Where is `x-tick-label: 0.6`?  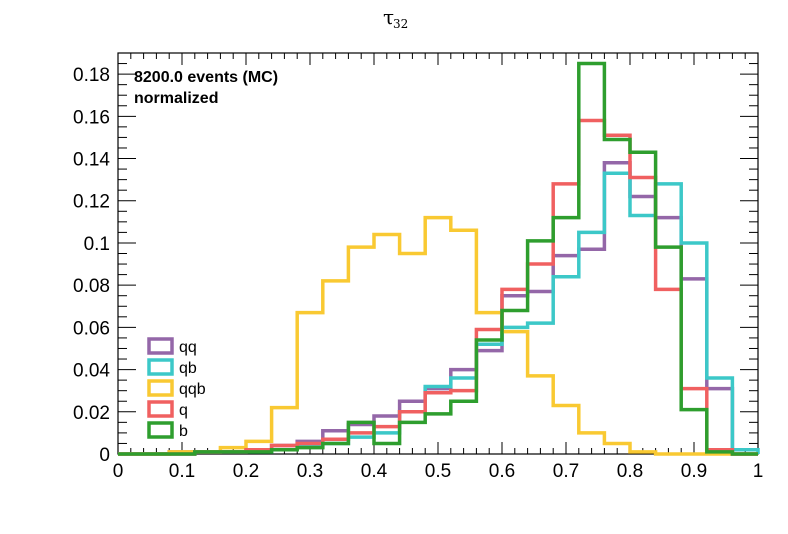 x-tick-label: 0.6 is located at coordinates (502, 471).